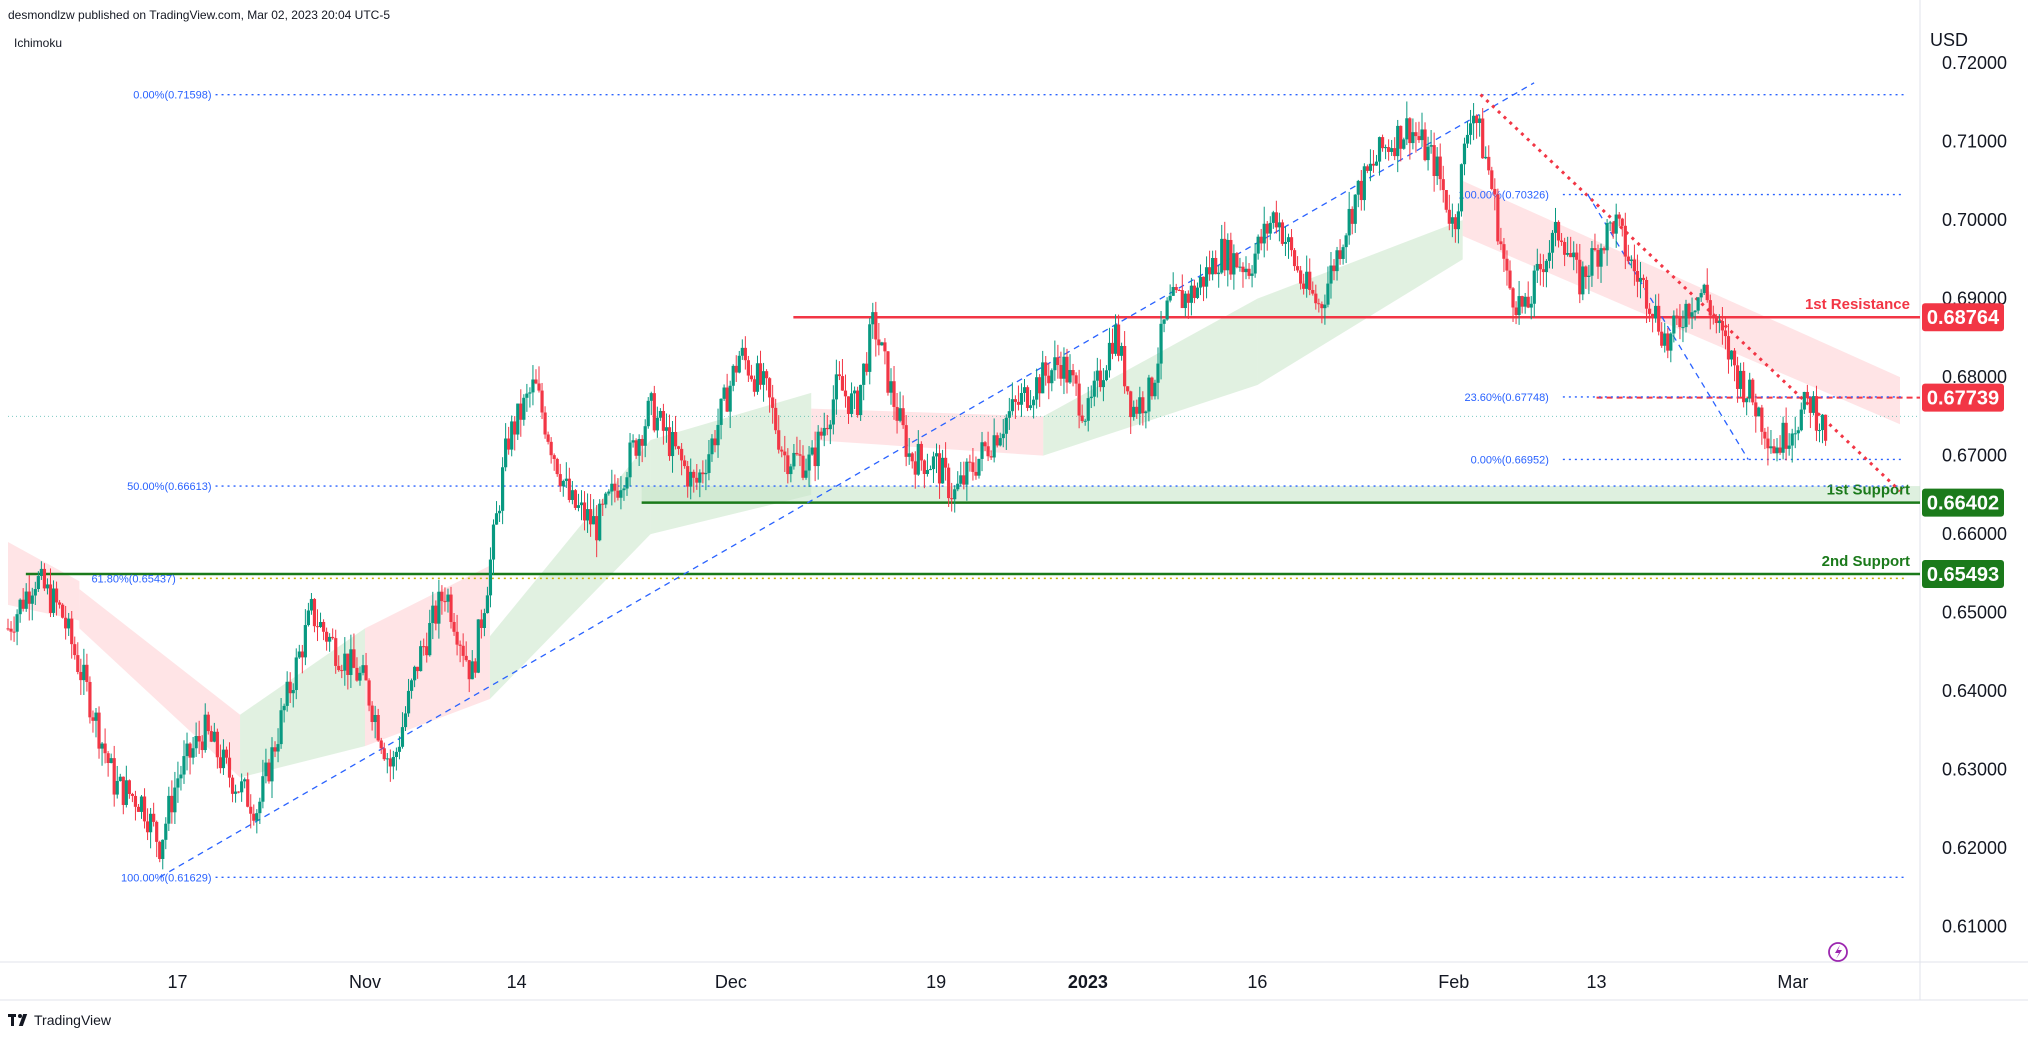 Image resolution: width=2028 pixels, height=1038 pixels. Describe the element at coordinates (1974, 770) in the screenshot. I see `price-tick-label: 0.63000` at that location.